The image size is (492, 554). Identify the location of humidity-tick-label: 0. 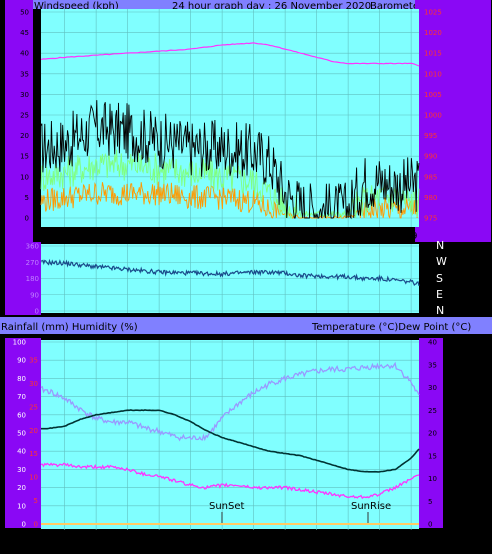
(24, 525).